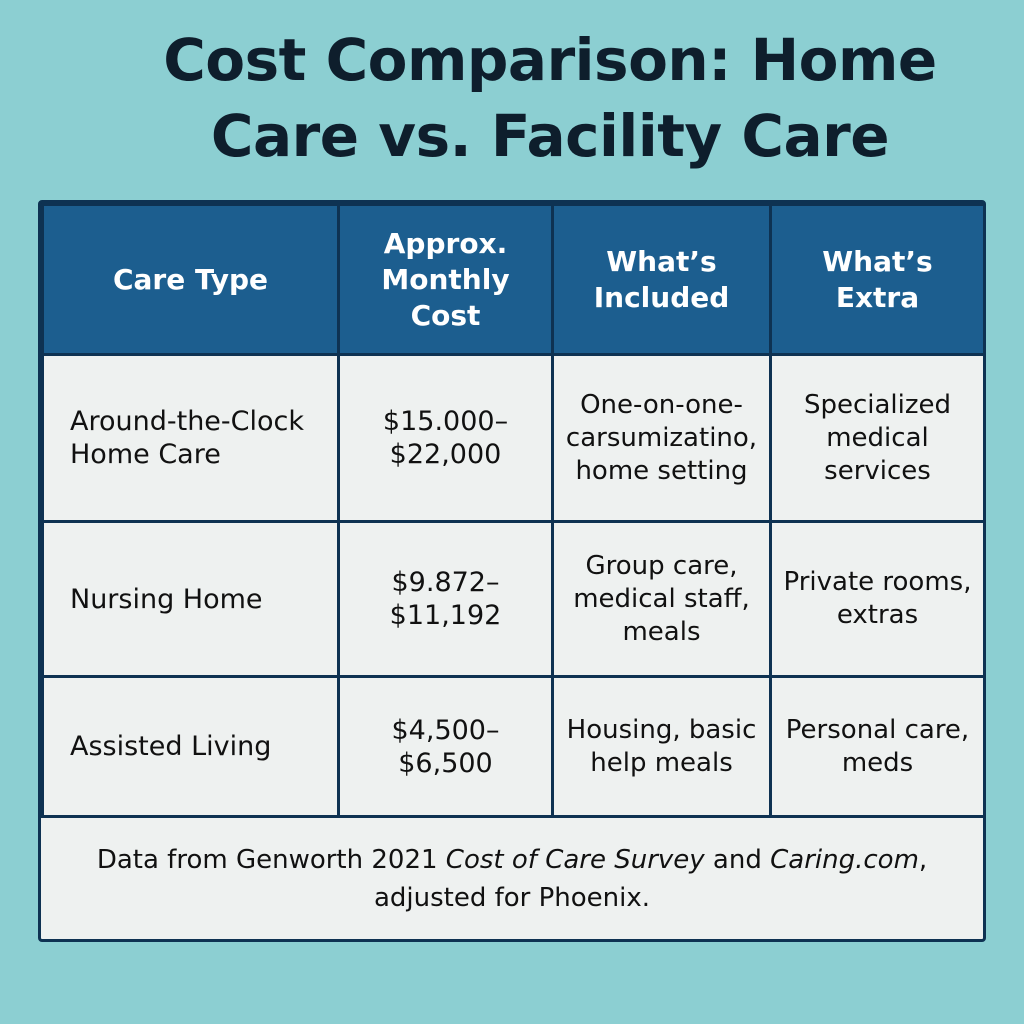 The height and width of the screenshot is (1024, 1024). What do you see at coordinates (445, 438) in the screenshot?
I see `cell-monthly-cost: $15.000–$22,000` at bounding box center [445, 438].